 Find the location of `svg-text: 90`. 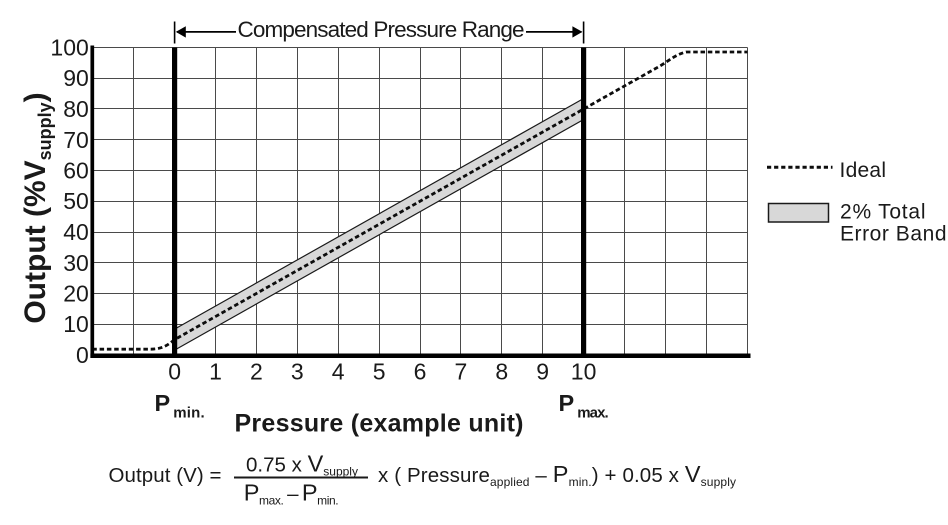

svg-text: 90 is located at coordinates (76, 78).